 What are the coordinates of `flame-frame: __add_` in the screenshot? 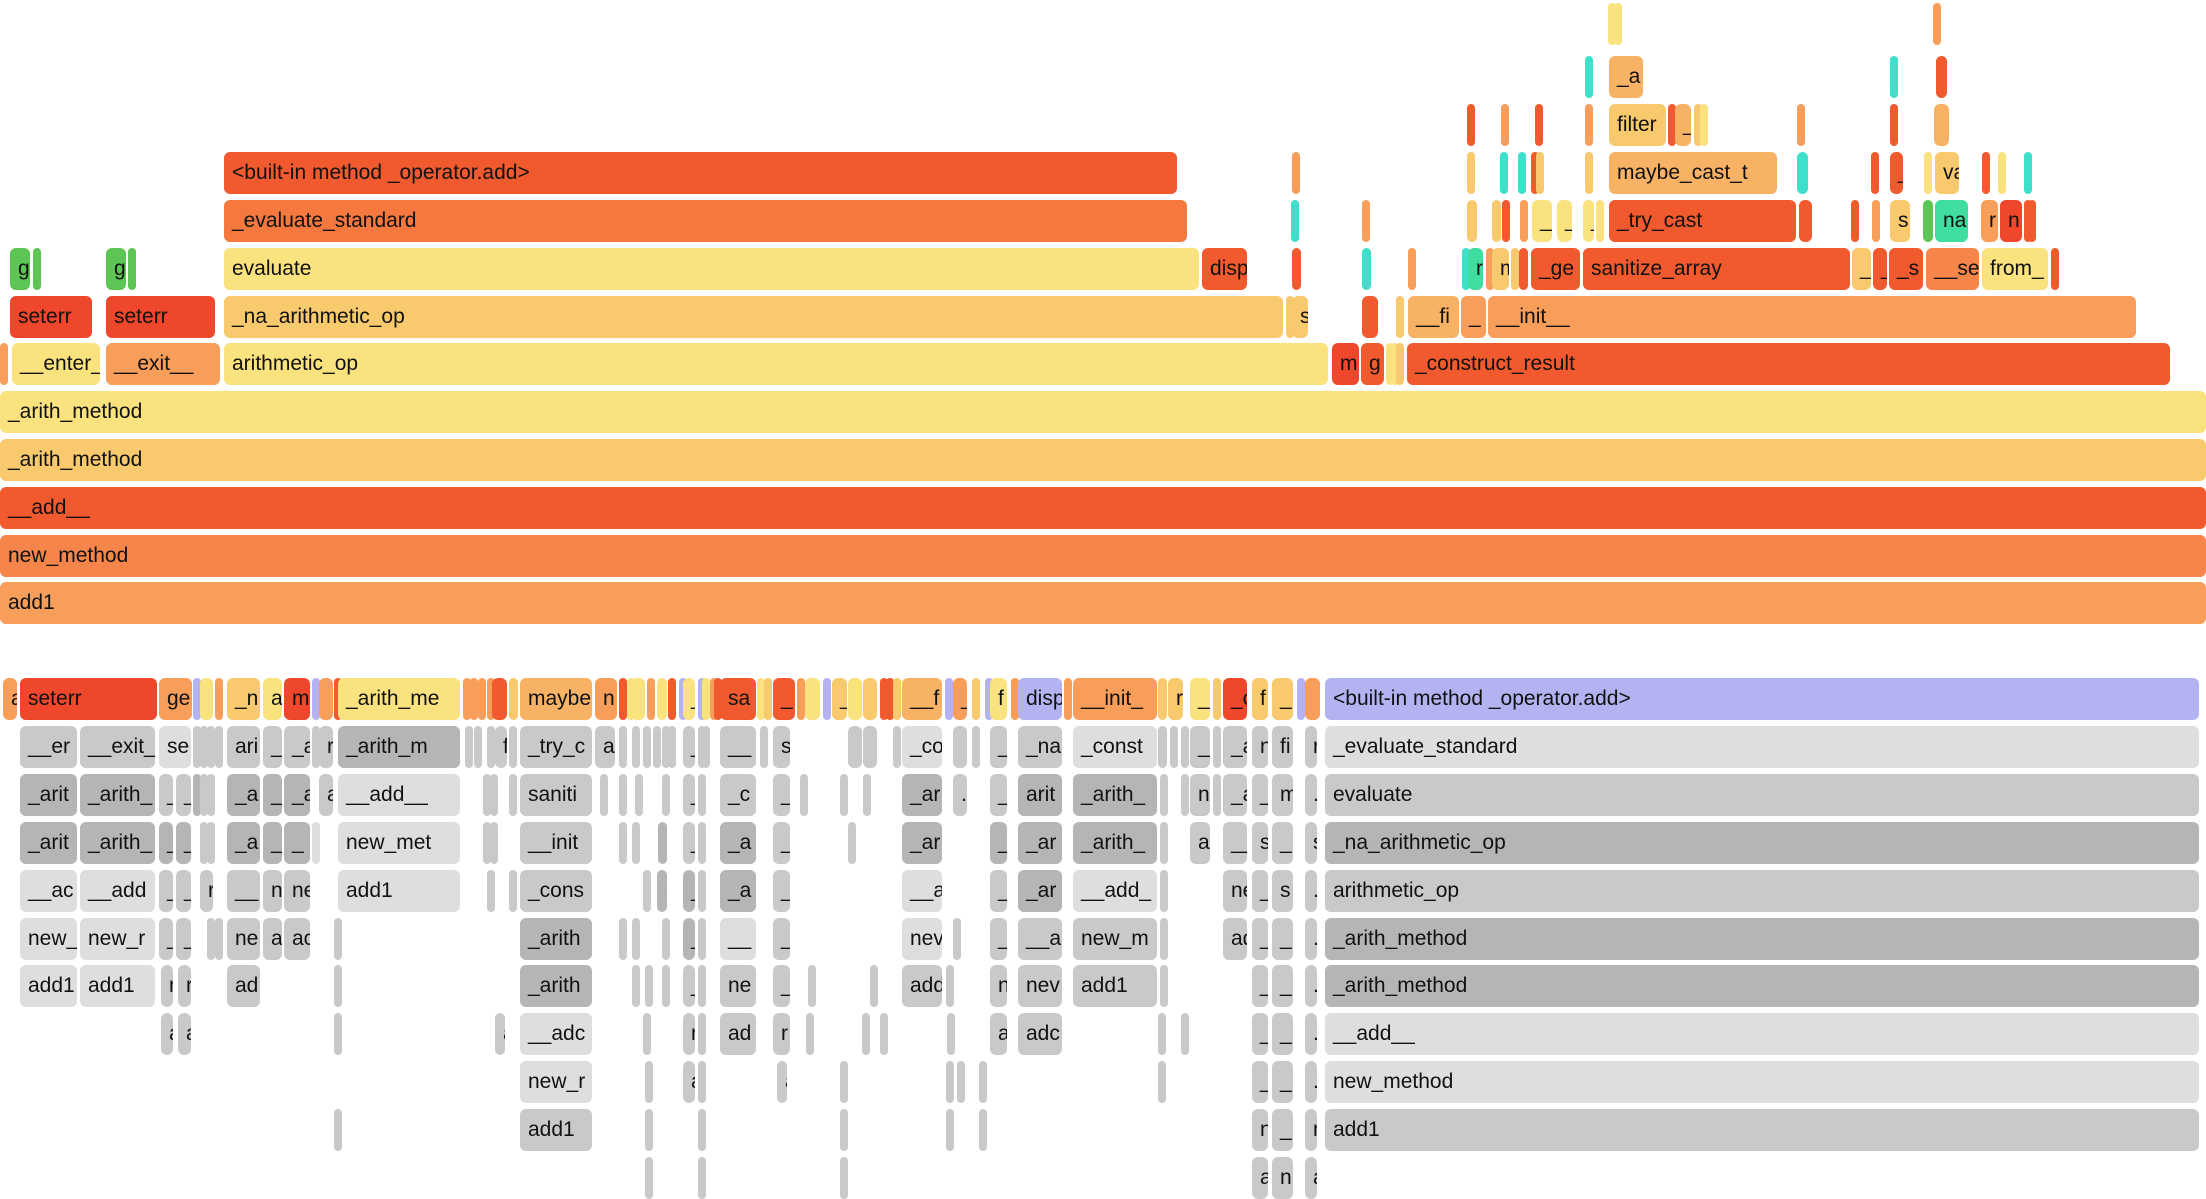 It's located at (1115, 891).